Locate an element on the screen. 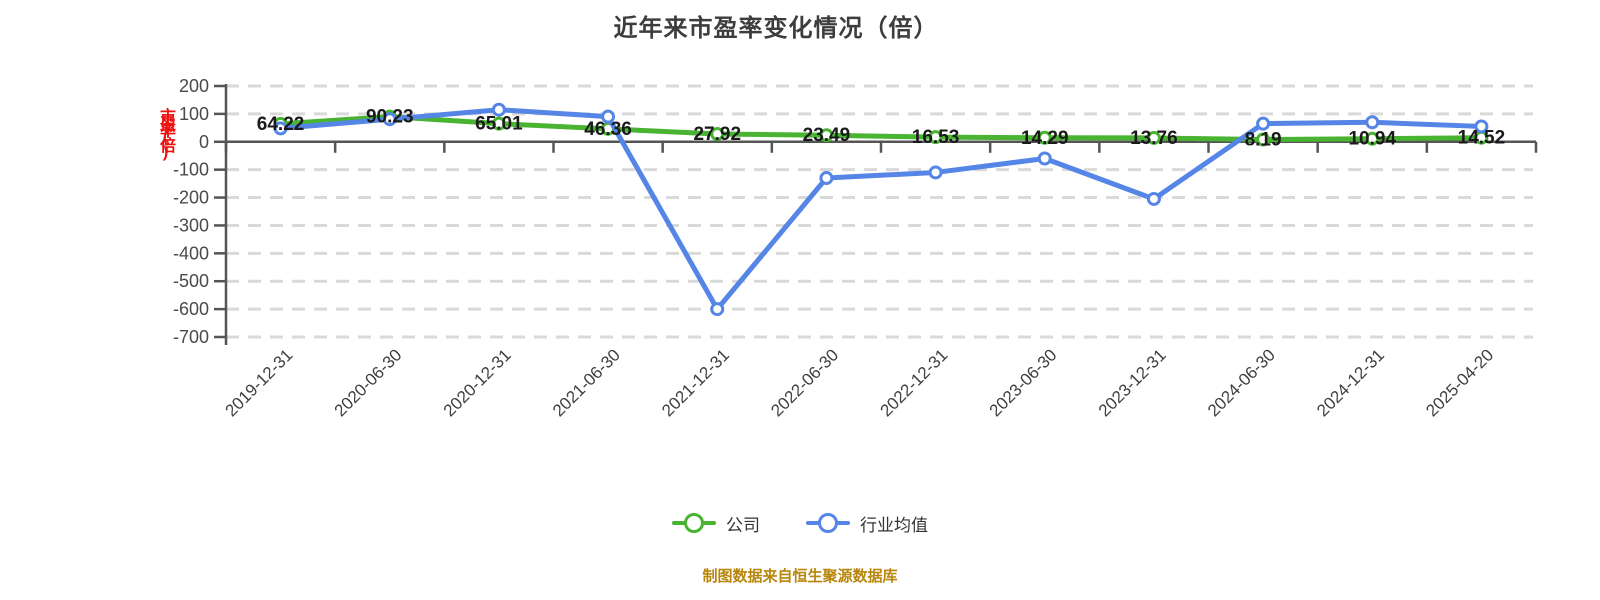 The width and height of the screenshot is (1600, 600). chart-title: 近年来市盈率变化情况（倍） is located at coordinates (776, 28).